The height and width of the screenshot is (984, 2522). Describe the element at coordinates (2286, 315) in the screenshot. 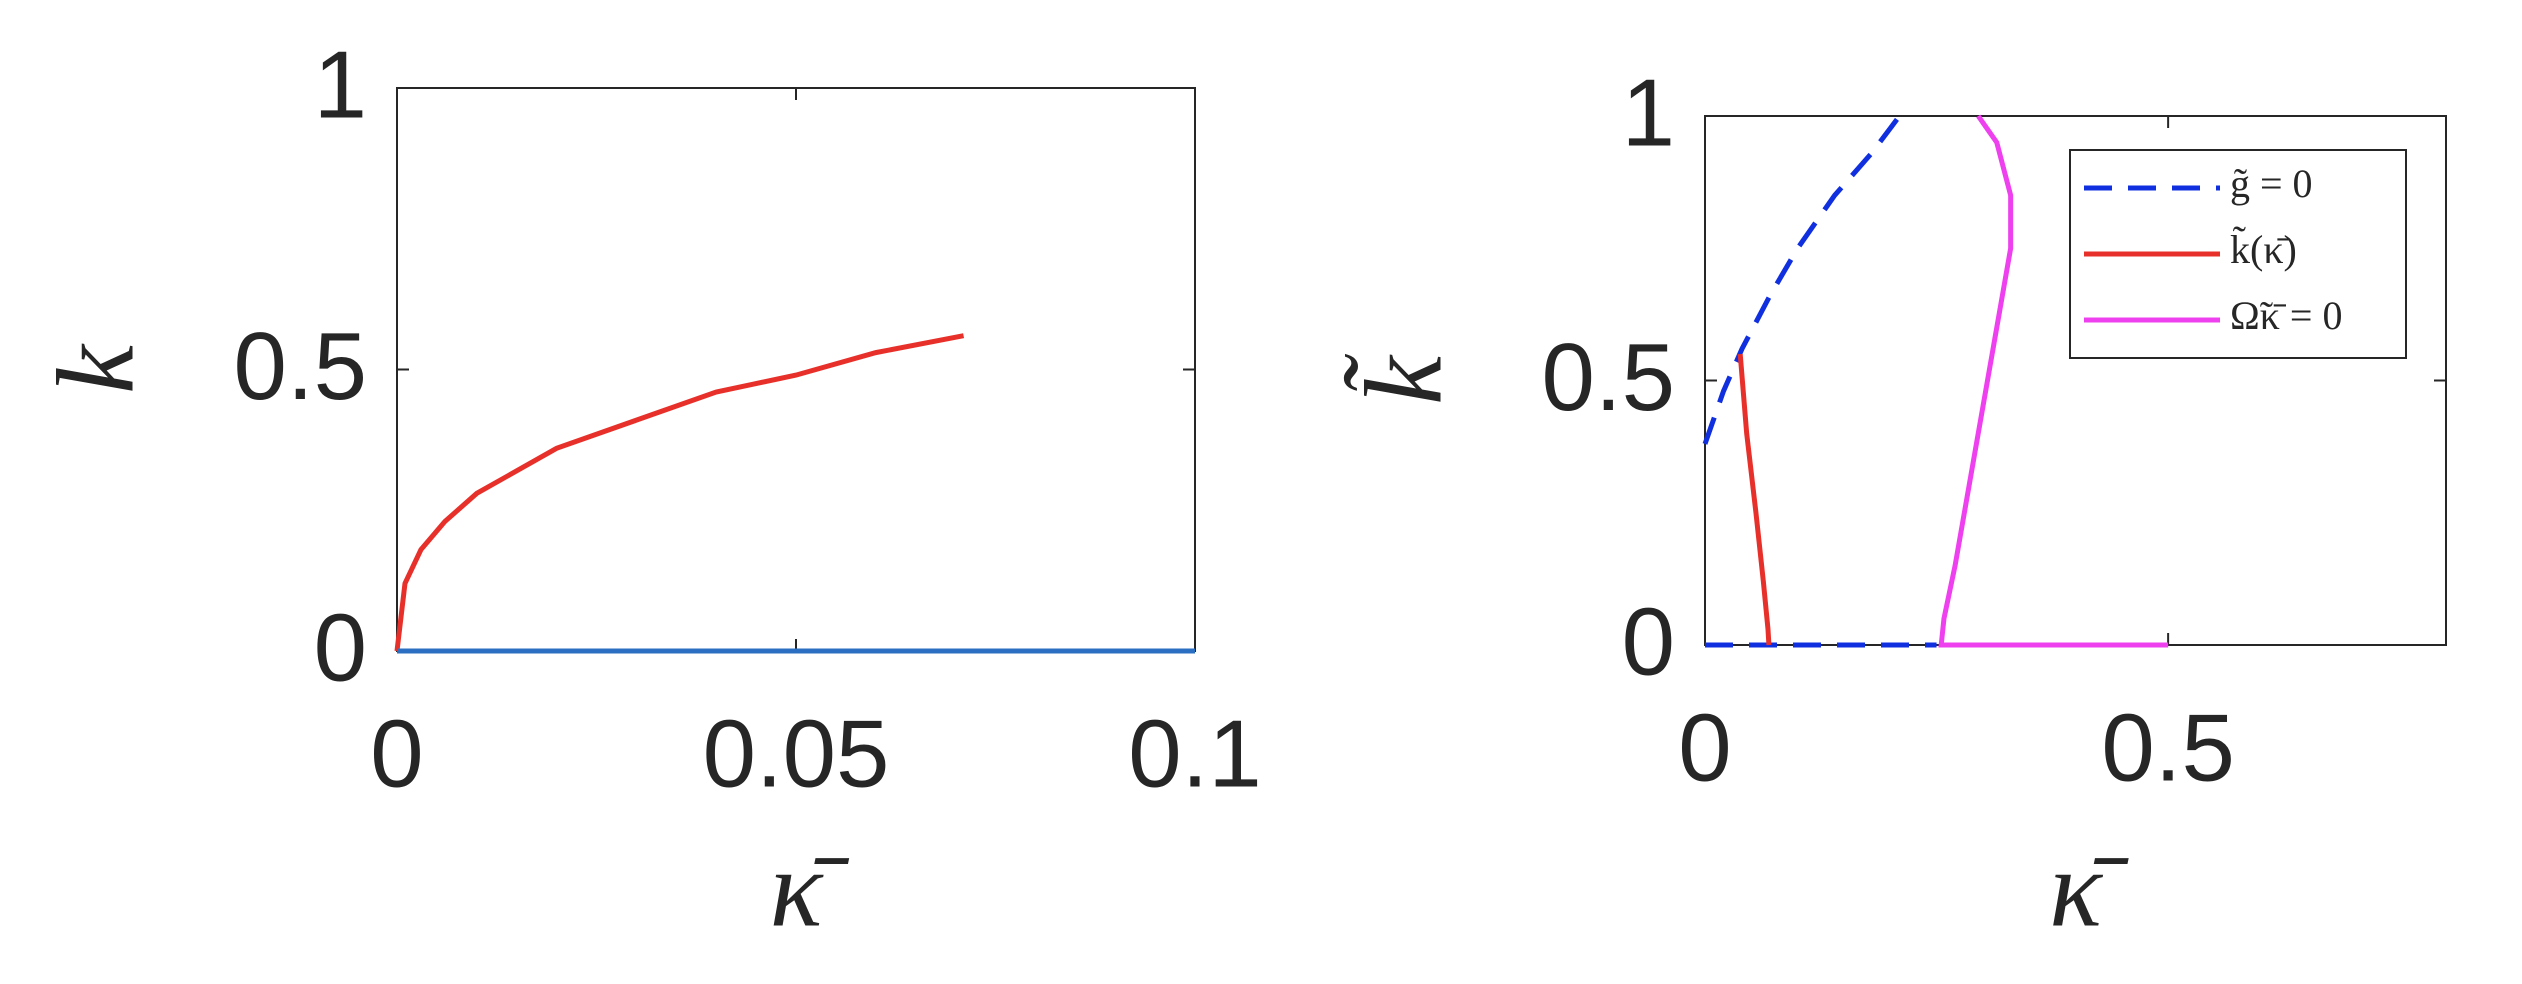

I see `legend-label: Ω̃κ̄ = 0` at that location.